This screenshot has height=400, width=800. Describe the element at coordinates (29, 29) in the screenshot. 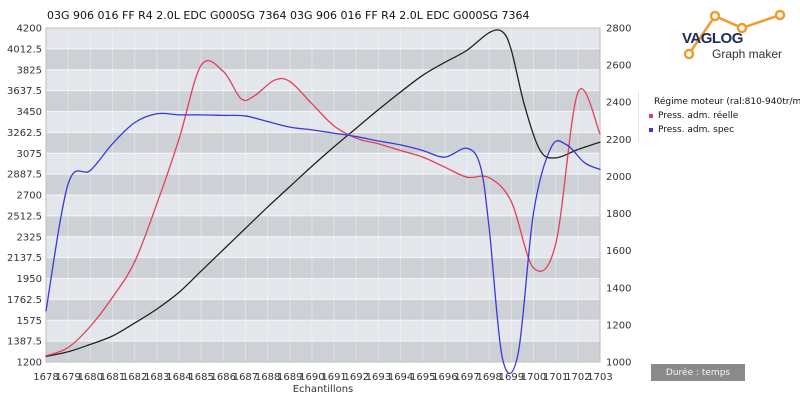

I see `y-left-tick-label: 4200` at that location.